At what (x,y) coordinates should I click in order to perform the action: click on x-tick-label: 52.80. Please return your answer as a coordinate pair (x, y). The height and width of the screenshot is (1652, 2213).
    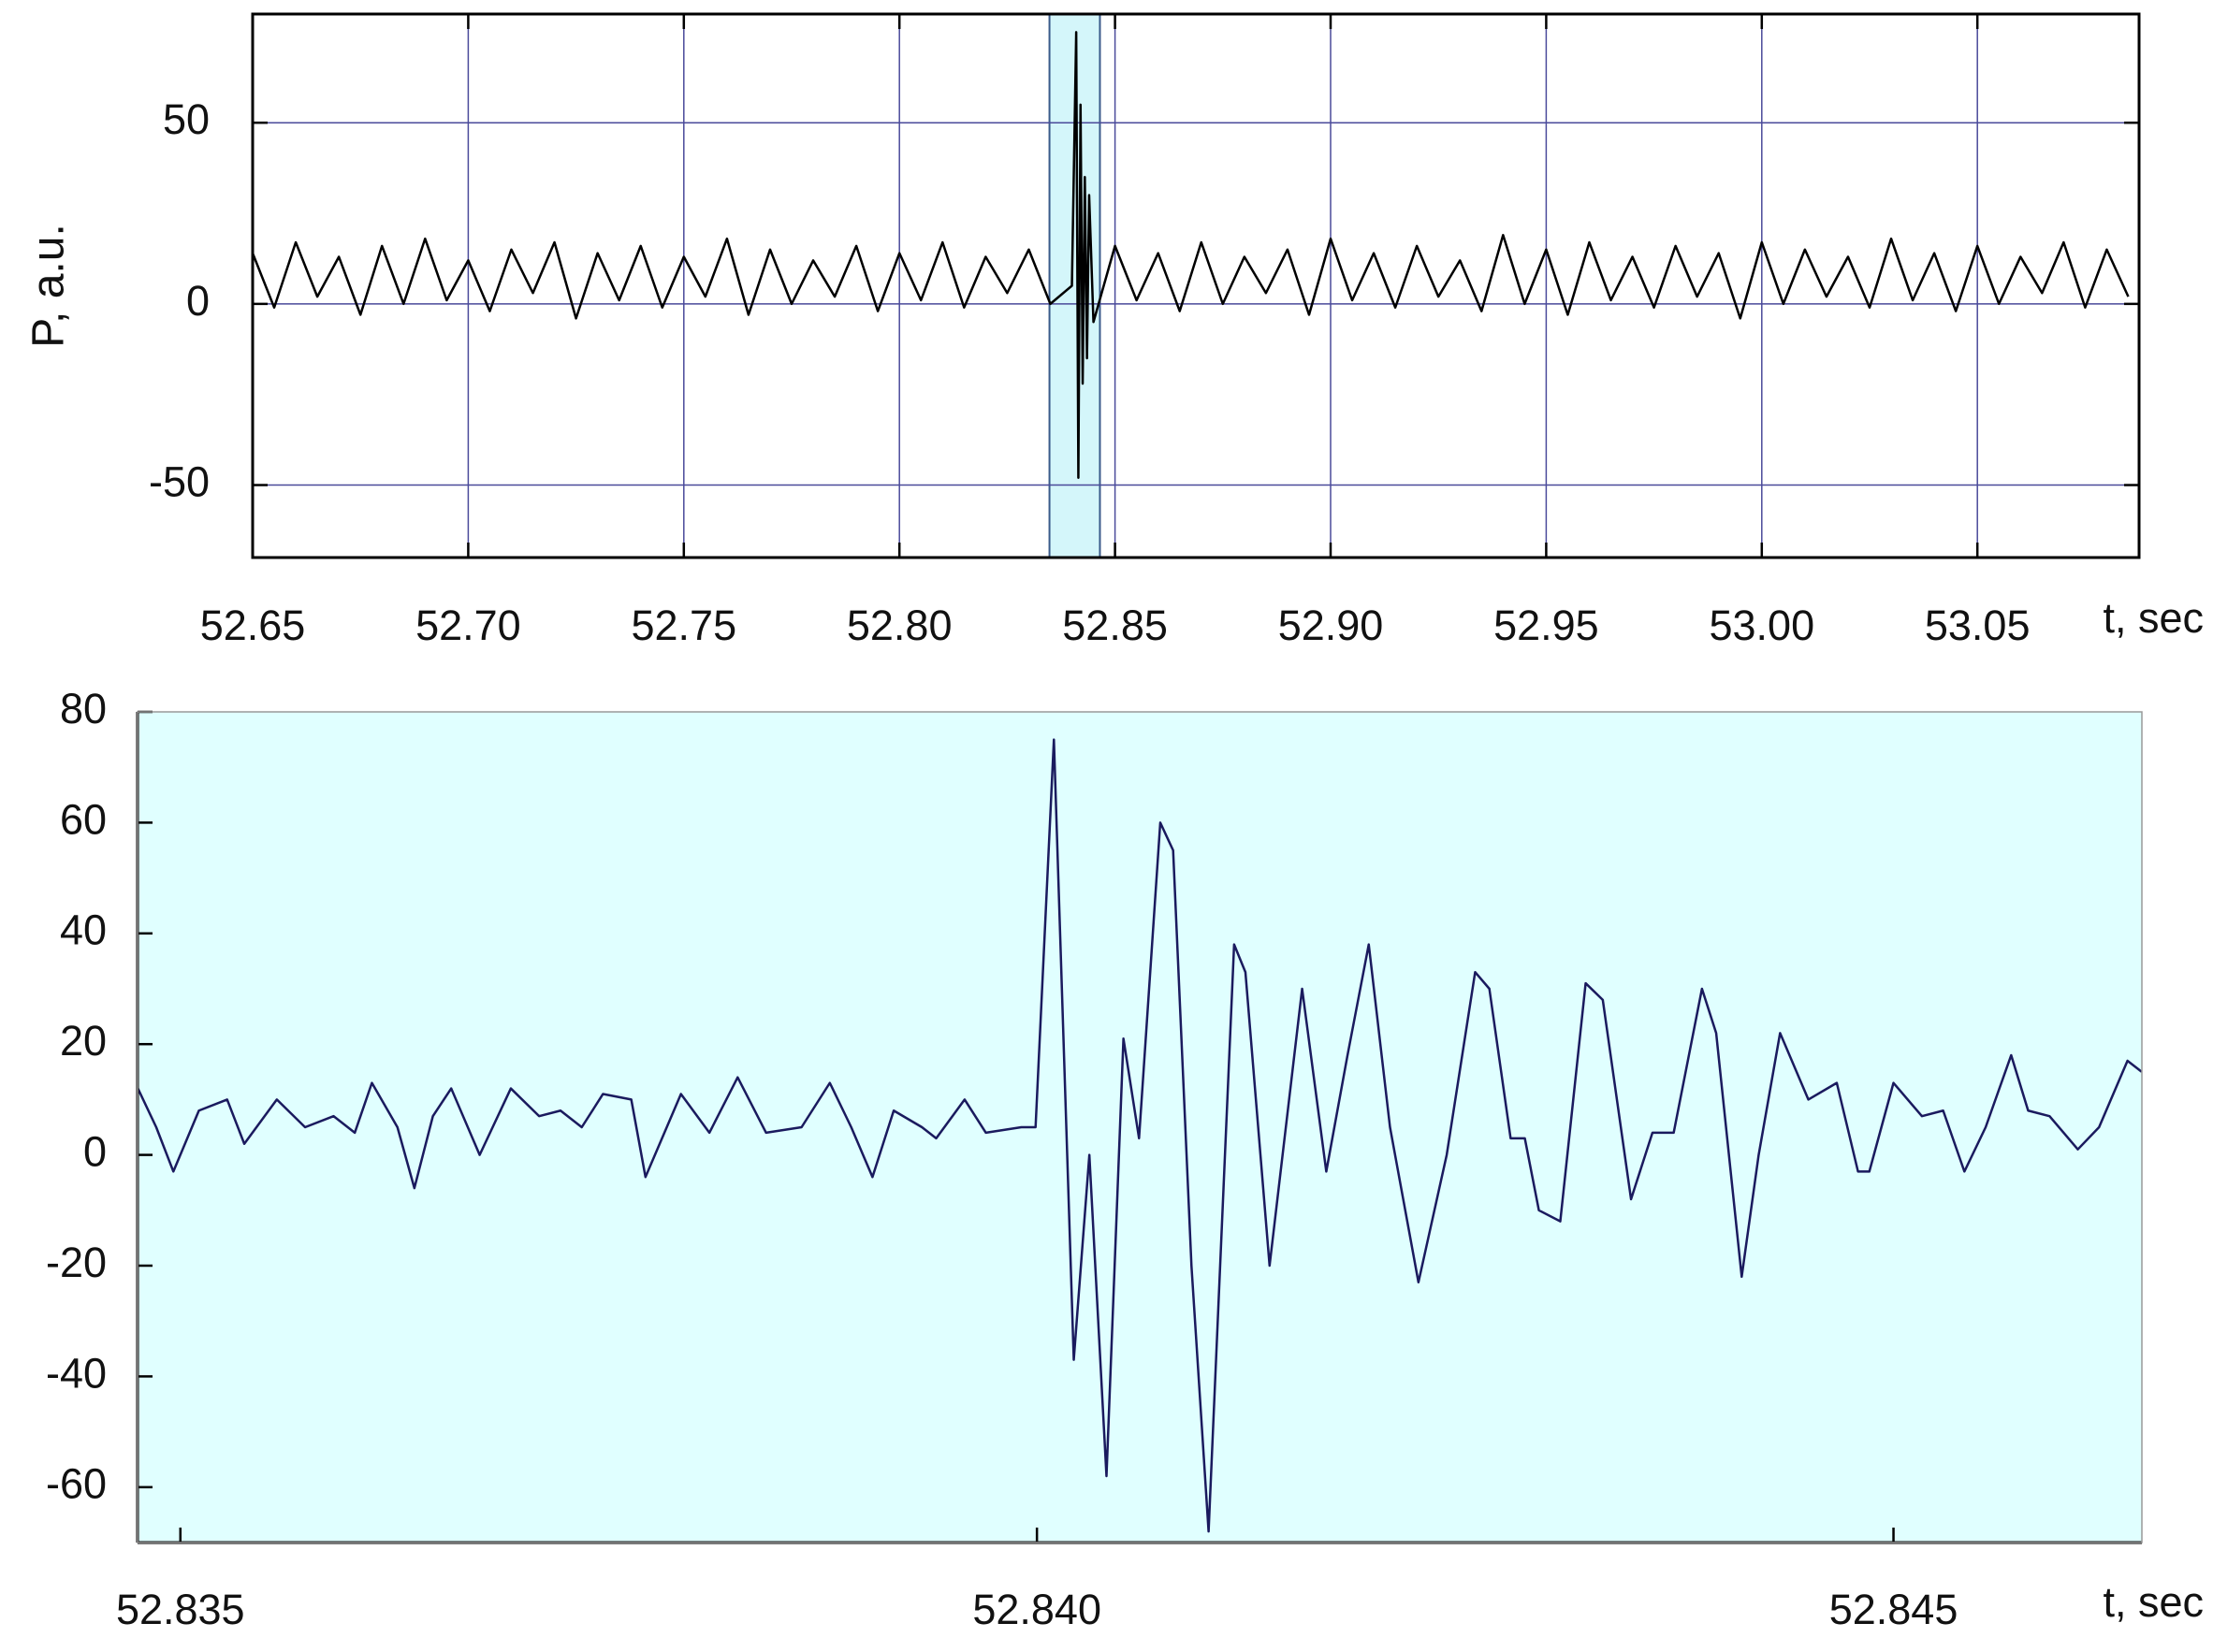
    Looking at the image, I should click on (900, 625).